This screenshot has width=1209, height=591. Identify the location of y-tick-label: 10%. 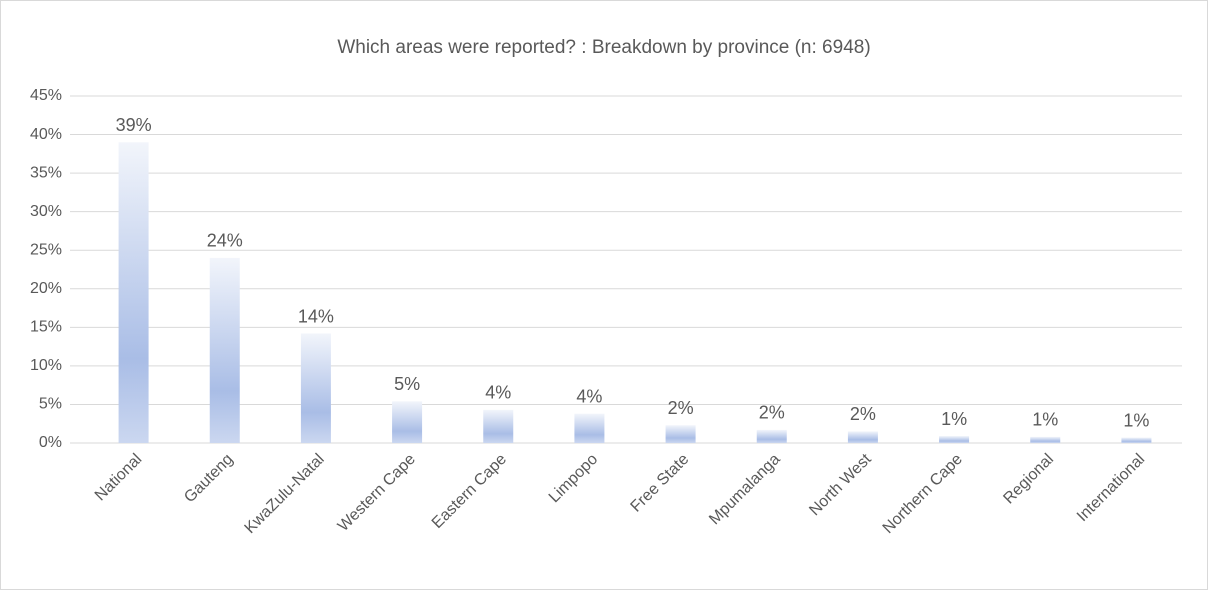
(46, 365).